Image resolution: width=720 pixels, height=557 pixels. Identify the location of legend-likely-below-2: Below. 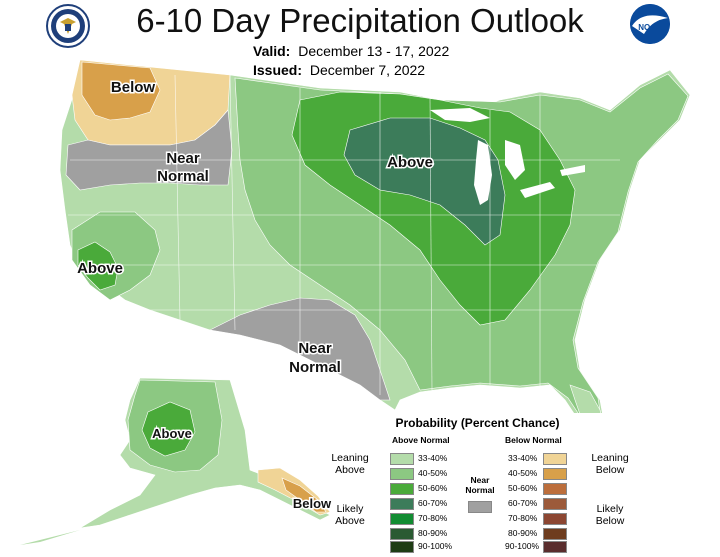
(610, 521).